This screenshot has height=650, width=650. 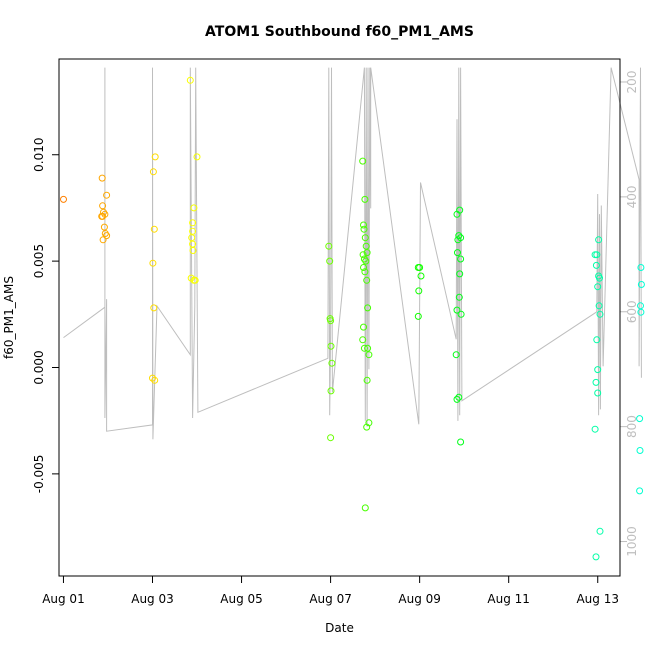 What do you see at coordinates (46, 316) in the screenshot?
I see `y-axis: -0.005 0.000 0.005 0.010` at bounding box center [46, 316].